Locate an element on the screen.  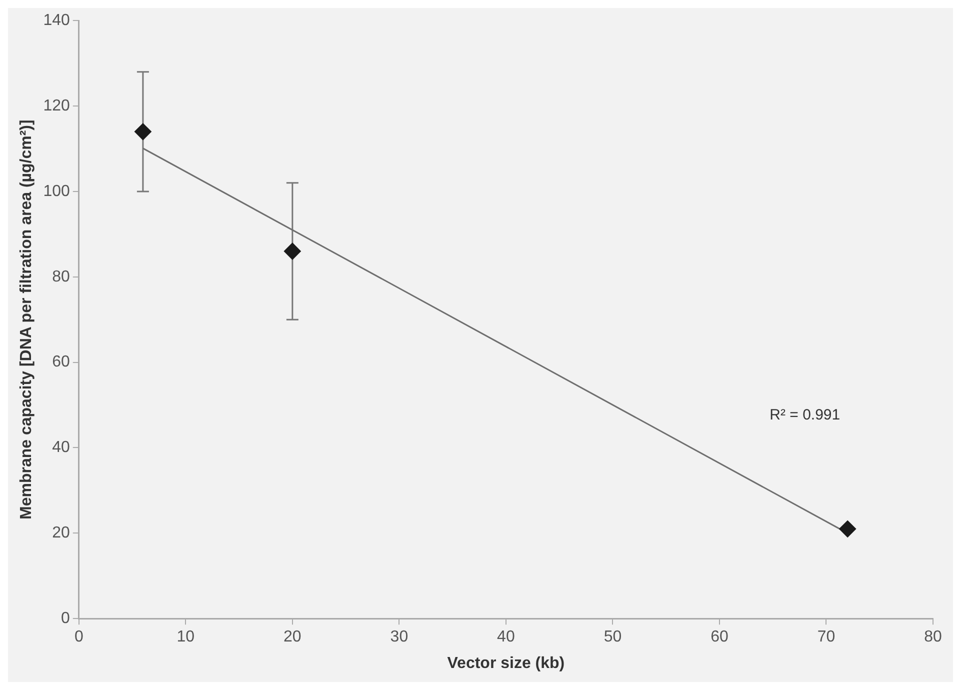
x-tick-label: 0 is located at coordinates (79, 637).